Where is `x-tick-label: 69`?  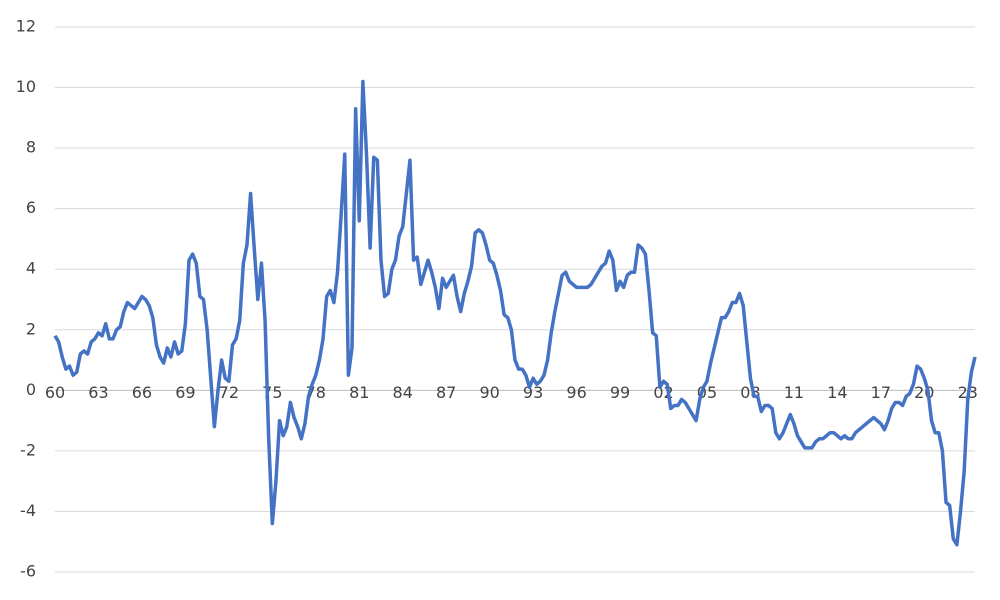
x-tick-label: 69 is located at coordinates (185, 392).